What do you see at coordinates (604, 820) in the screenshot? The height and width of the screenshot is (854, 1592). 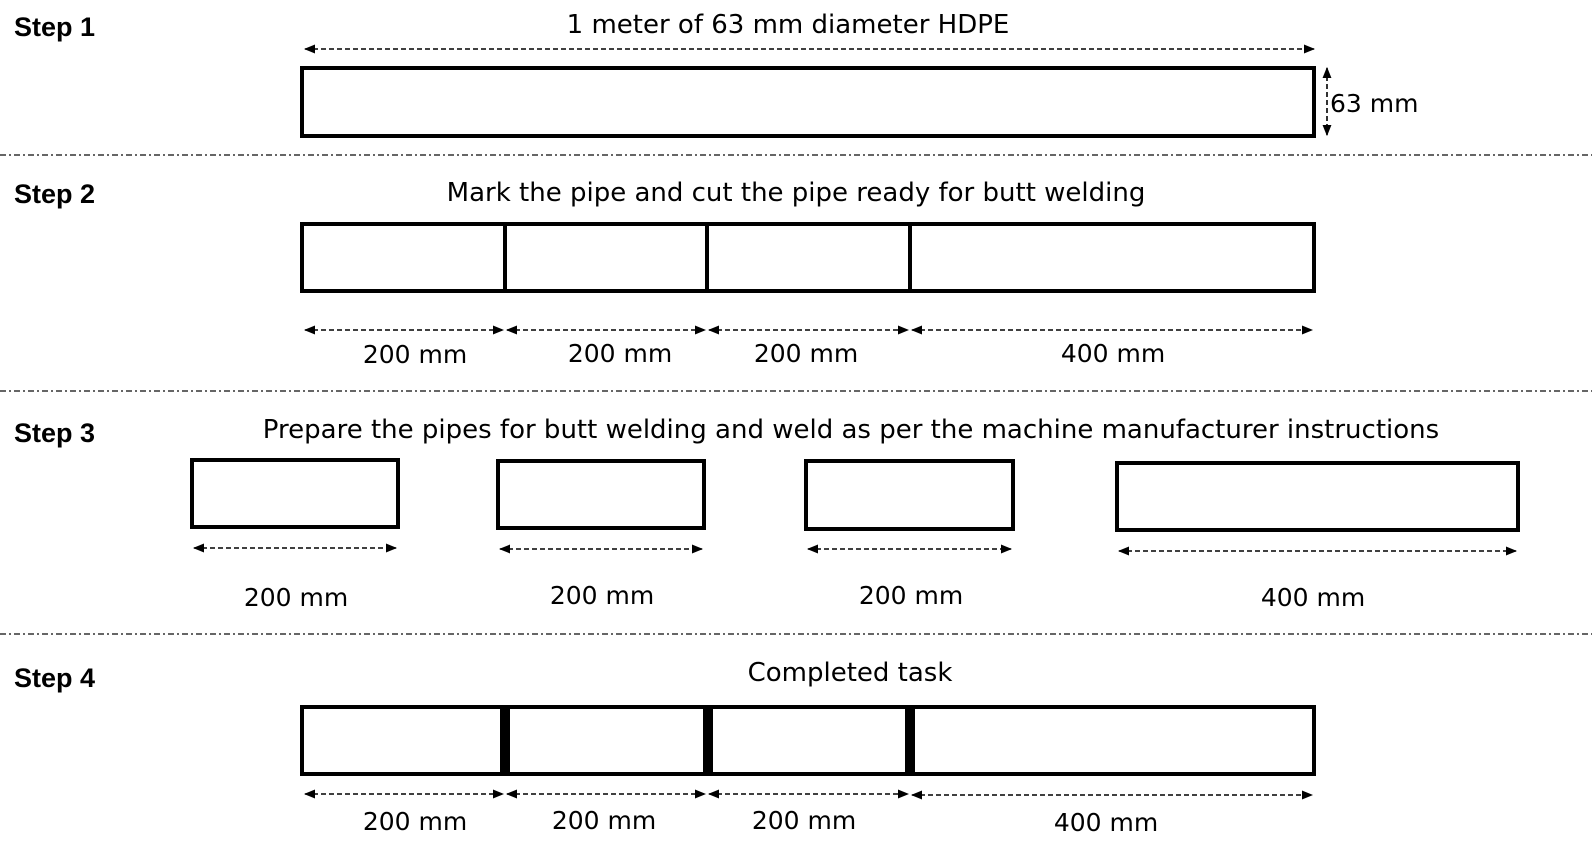 I see `step-4-segment-label-2: 200 mm` at bounding box center [604, 820].